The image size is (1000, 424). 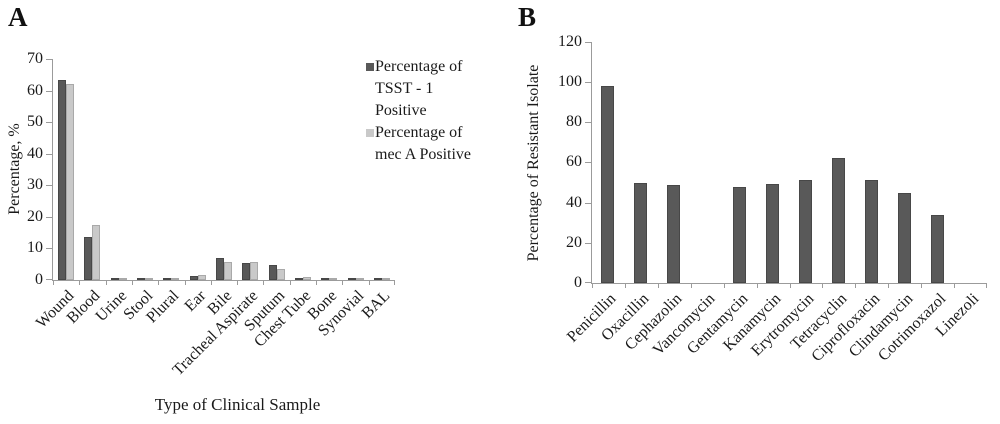 What do you see at coordinates (35, 247) in the screenshot?
I see `y-tick-label: 10` at bounding box center [35, 247].